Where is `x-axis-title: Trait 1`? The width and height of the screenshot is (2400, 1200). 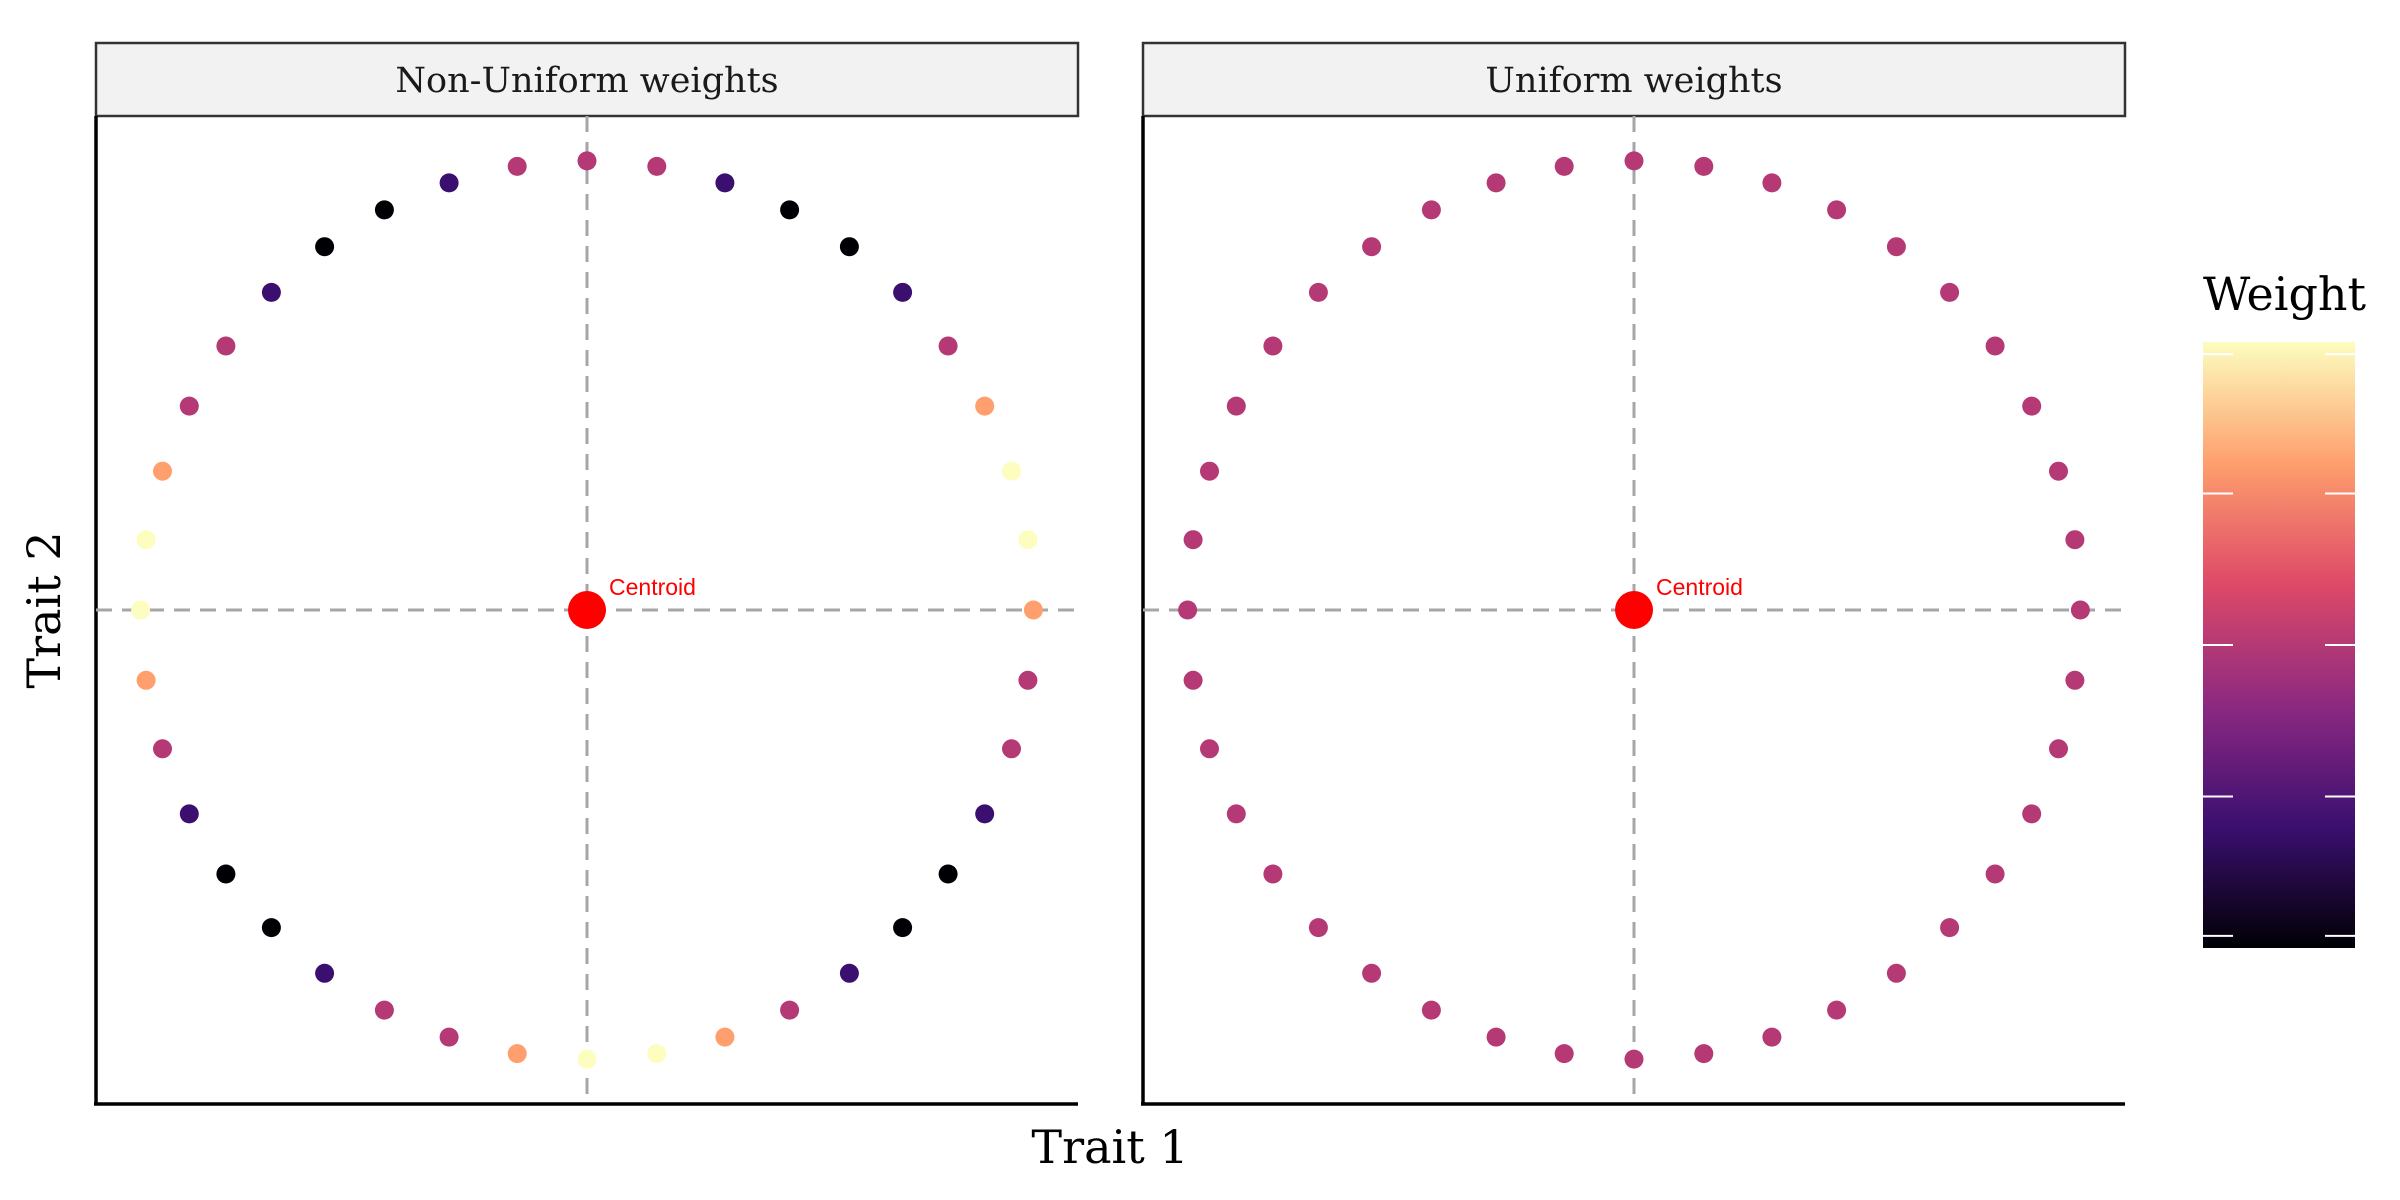 x-axis-title: Trait 1 is located at coordinates (1109, 1147).